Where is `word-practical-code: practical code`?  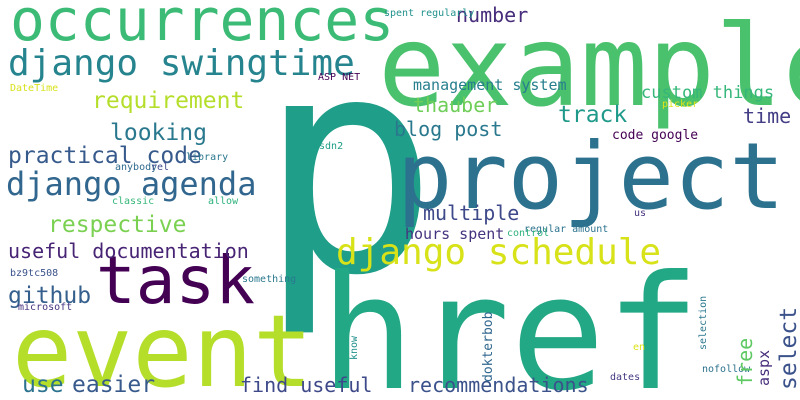
word-practical-code: practical code is located at coordinates (105, 156).